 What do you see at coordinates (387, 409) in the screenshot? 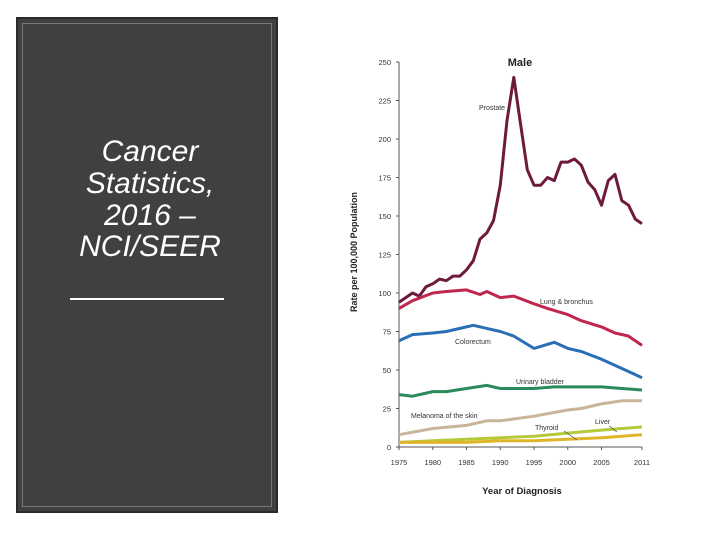
I see `y-tick-label: 25` at bounding box center [387, 409].